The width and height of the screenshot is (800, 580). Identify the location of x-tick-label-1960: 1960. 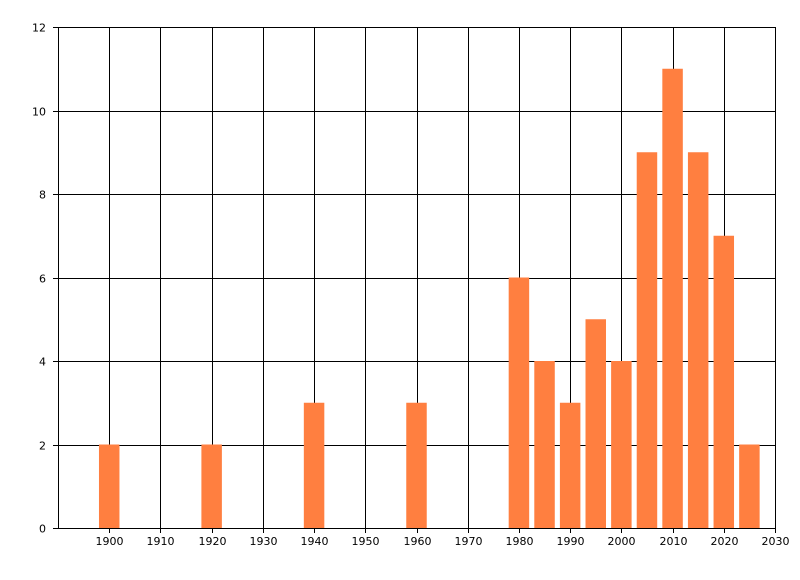
(418, 541).